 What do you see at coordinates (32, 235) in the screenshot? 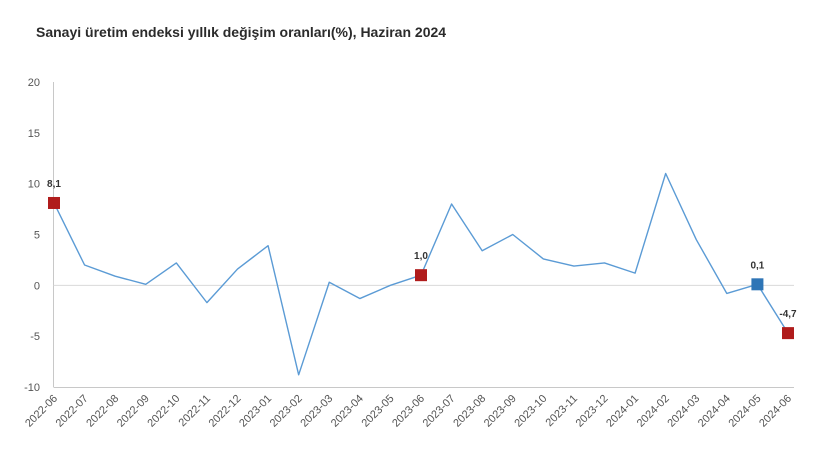
I see `y-axis-ticks: 20 15 10 5 0 -5 -10` at bounding box center [32, 235].